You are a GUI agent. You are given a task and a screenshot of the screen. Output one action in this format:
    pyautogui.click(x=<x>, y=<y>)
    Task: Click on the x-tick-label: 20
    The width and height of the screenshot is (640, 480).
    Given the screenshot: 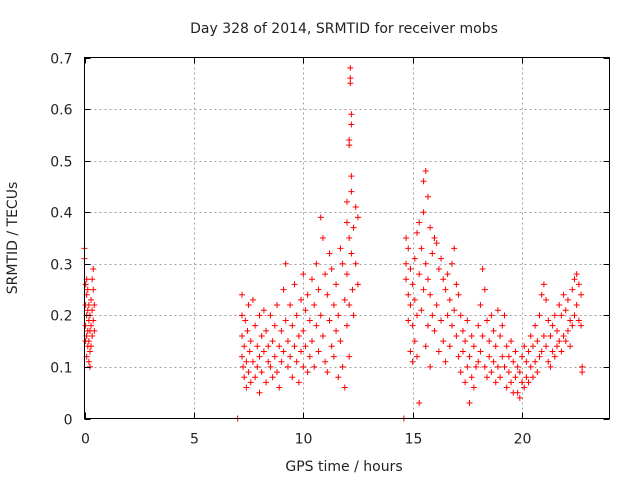 What is the action you would take?
    pyautogui.click(x=523, y=440)
    